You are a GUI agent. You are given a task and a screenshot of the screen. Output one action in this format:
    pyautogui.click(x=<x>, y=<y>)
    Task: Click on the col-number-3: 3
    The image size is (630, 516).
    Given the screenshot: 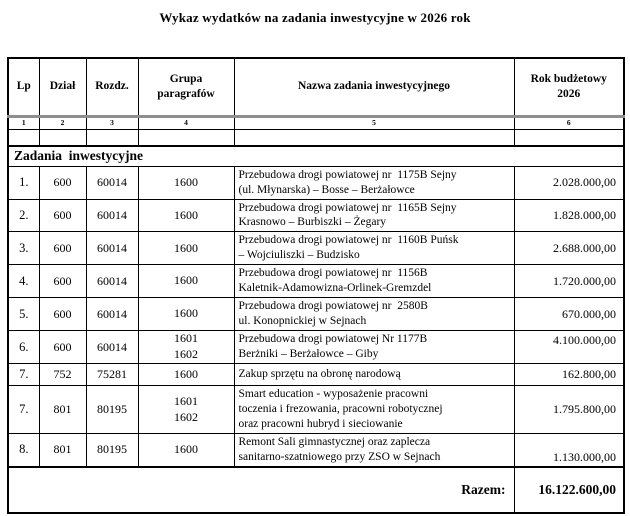 What is the action you would take?
    pyautogui.click(x=112, y=122)
    